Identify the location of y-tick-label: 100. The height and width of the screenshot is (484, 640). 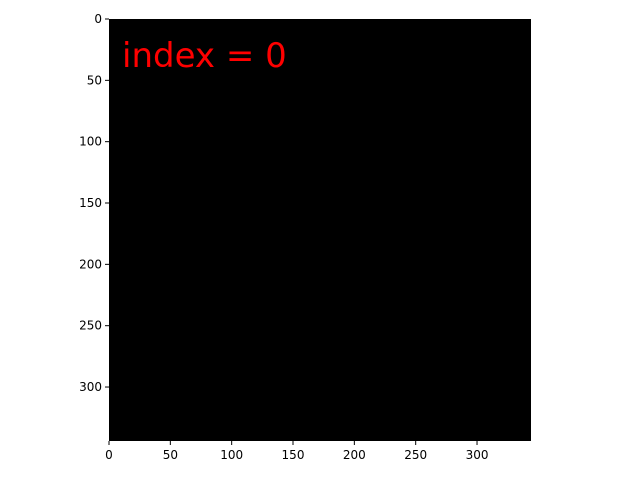
(90, 142).